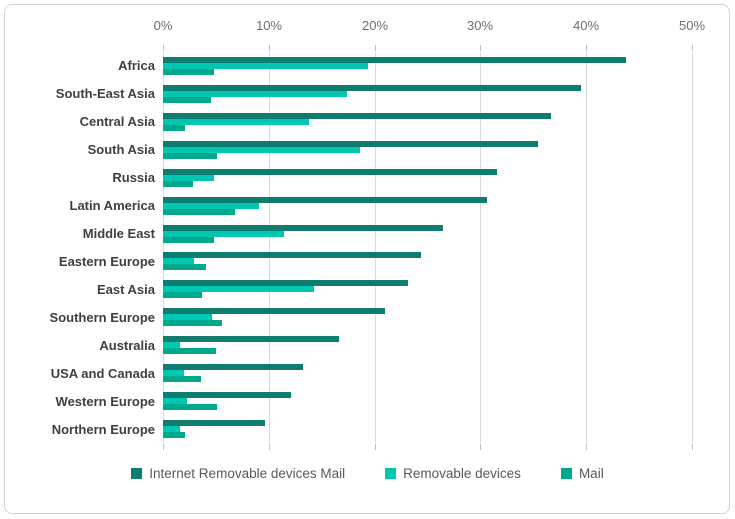 Image resolution: width=735 pixels, height=519 pixels. Describe the element at coordinates (106, 261) in the screenshot. I see `category-label: Eastern Europe` at that location.